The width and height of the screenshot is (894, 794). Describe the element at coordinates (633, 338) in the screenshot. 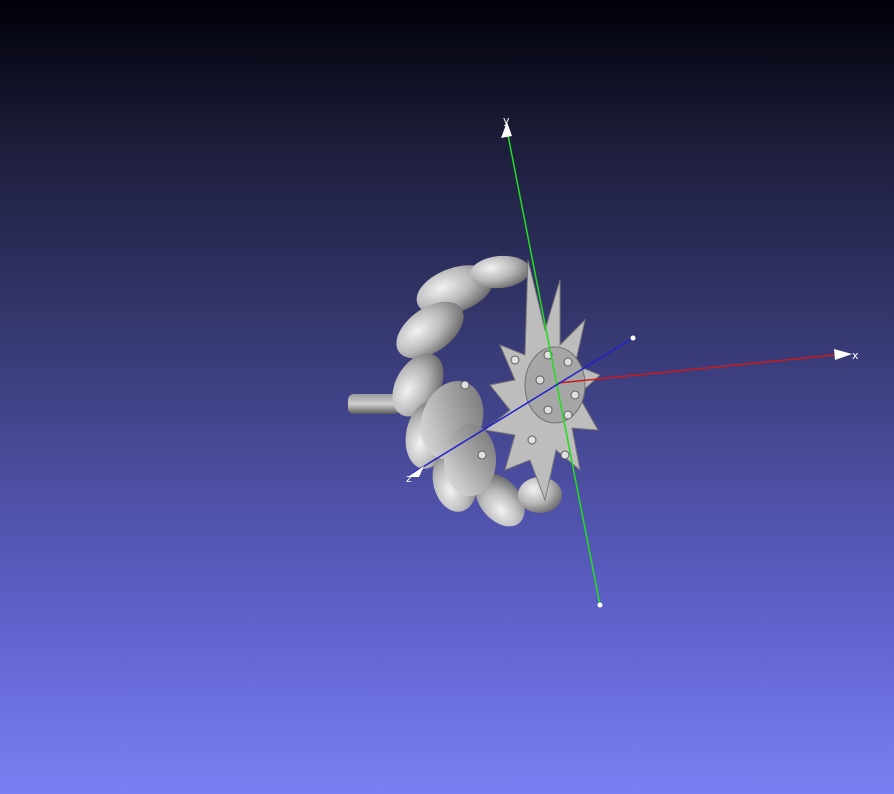

I see `z-axis-end` at that location.